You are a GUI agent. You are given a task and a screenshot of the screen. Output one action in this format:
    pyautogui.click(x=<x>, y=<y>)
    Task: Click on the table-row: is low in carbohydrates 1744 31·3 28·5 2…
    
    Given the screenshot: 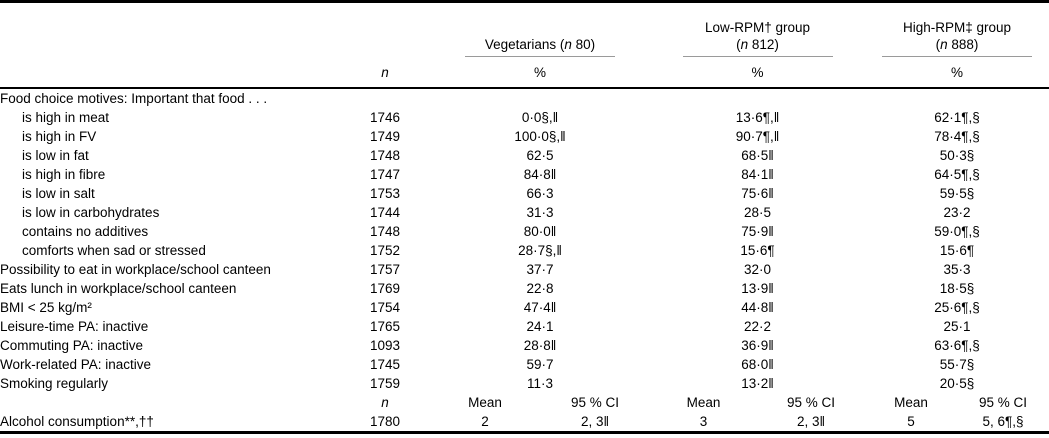 What is the action you would take?
    pyautogui.click(x=524, y=212)
    